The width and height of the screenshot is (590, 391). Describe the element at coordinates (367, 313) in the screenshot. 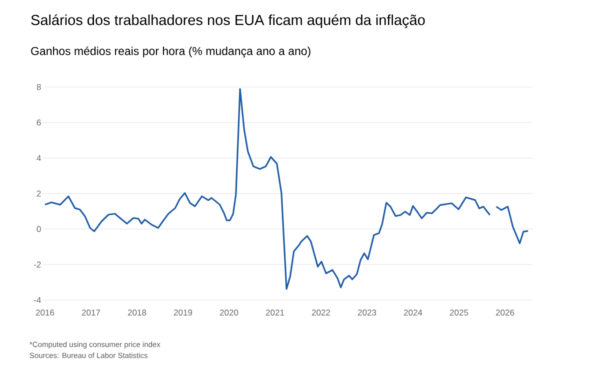

I see `x-tick-label: 2023` at that location.